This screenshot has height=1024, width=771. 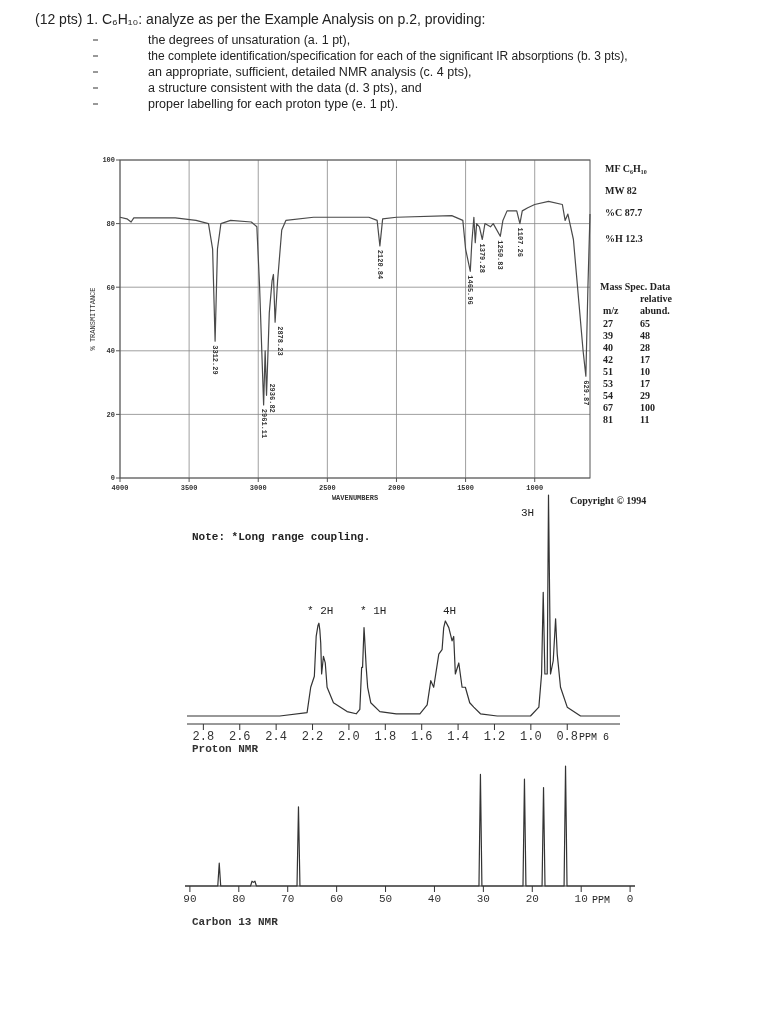 What do you see at coordinates (656, 304) in the screenshot?
I see `text: relative abund.` at bounding box center [656, 304].